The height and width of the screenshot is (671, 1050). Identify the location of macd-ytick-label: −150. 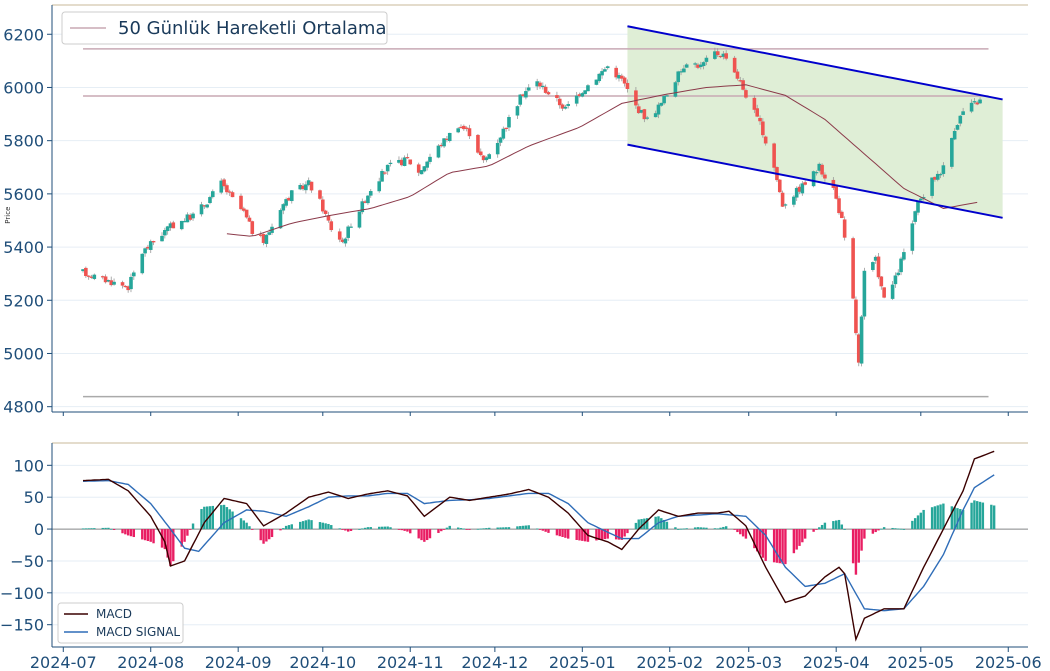
(22, 625).